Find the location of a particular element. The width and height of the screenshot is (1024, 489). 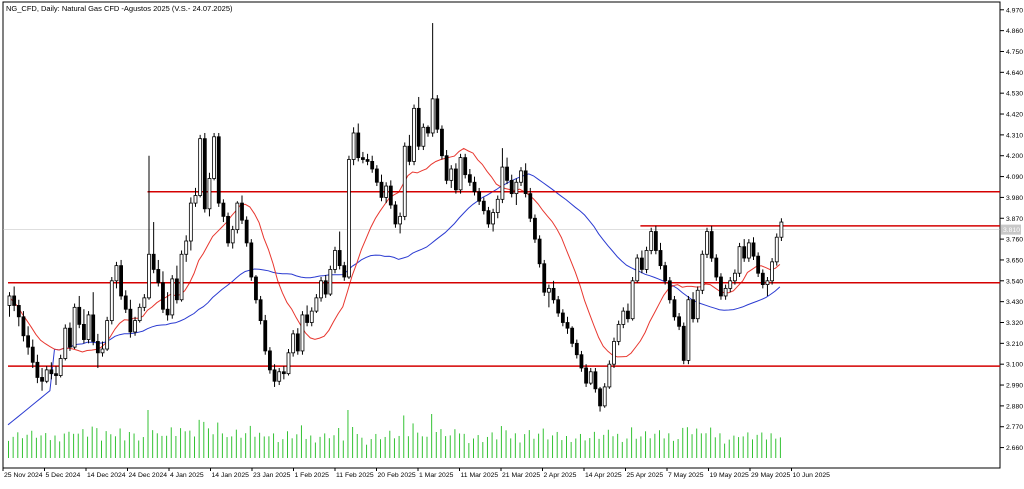

x-tick-label: 11 Feb 2025 is located at coordinates (355, 475).